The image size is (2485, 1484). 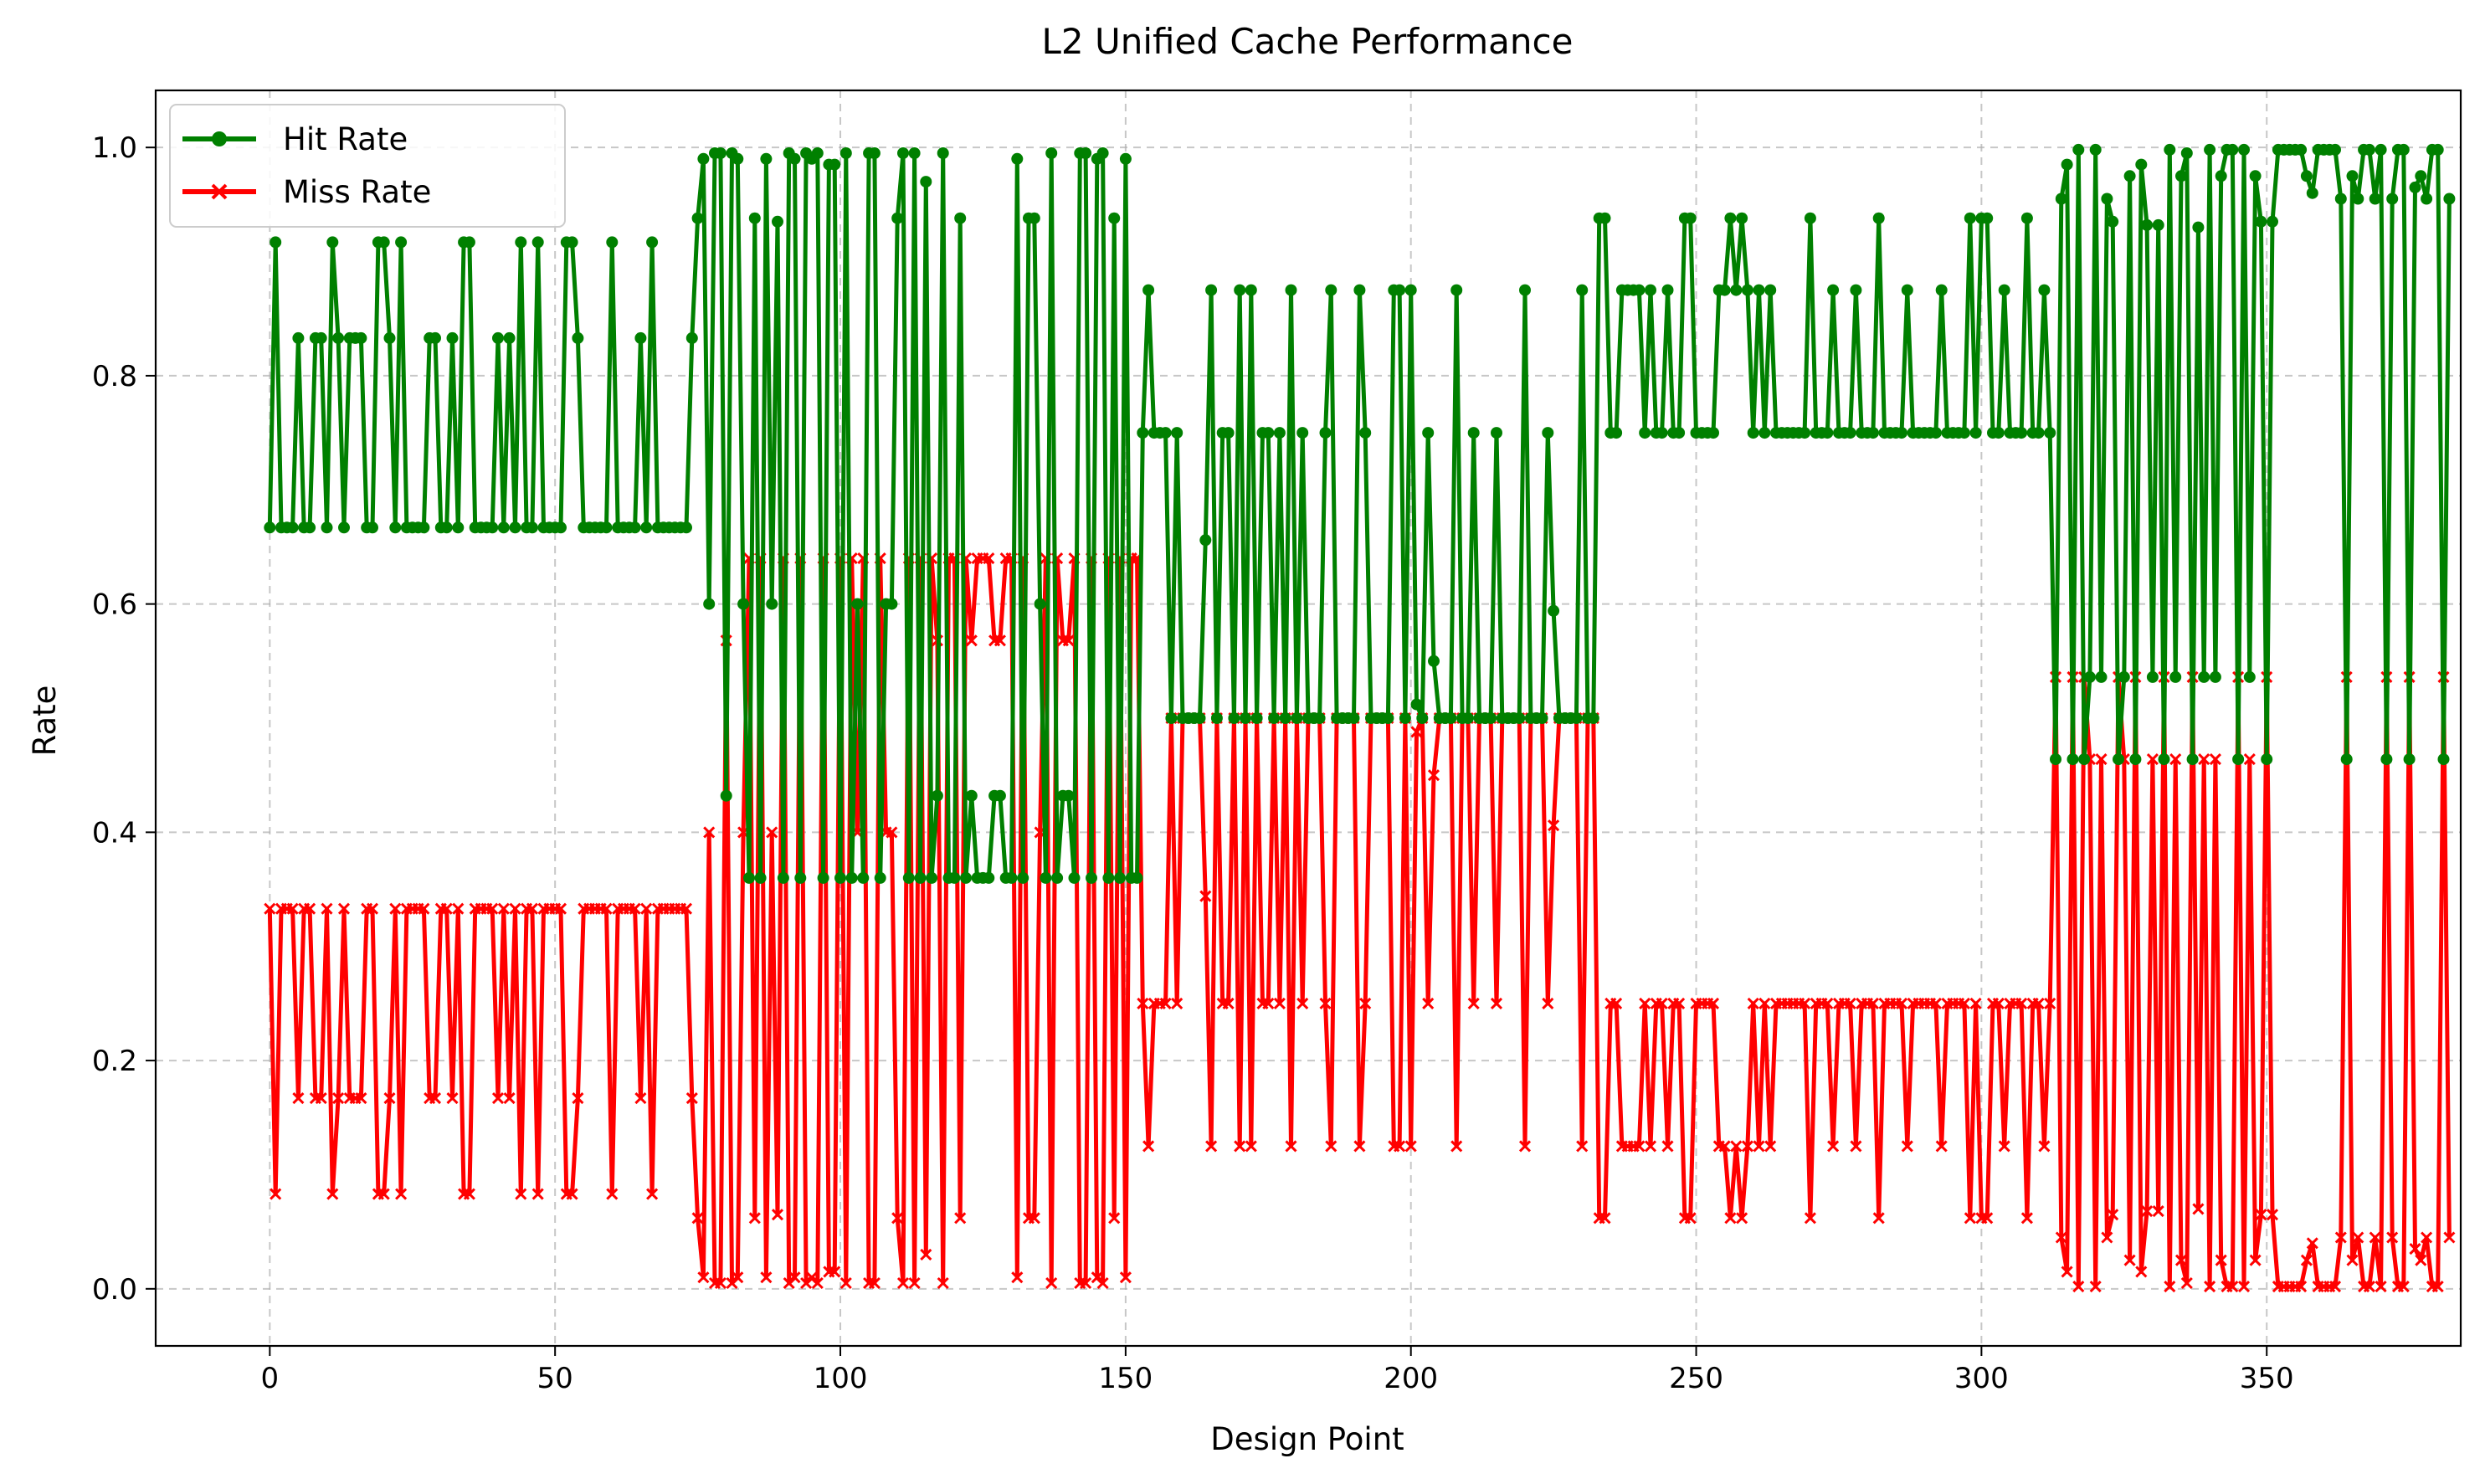 I want to click on x-tick-label: 150, so click(x=1125, y=1379).